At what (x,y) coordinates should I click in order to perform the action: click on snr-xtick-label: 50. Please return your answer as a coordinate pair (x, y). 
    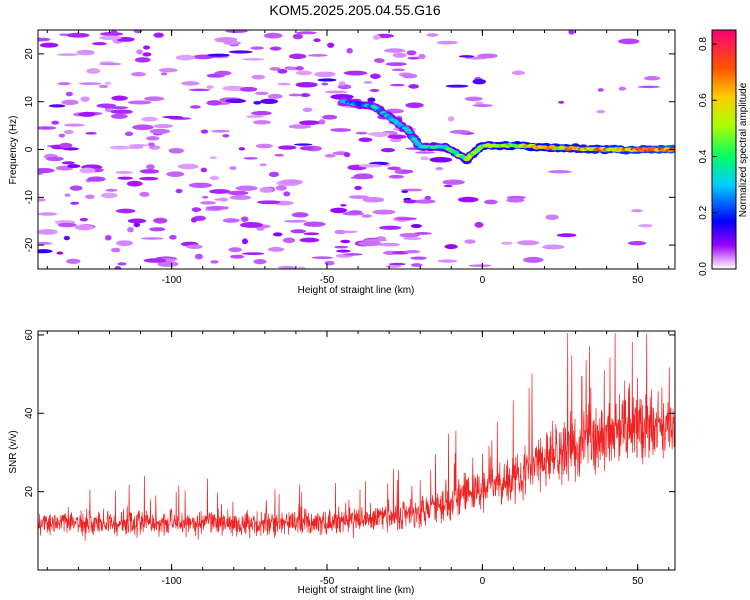
    Looking at the image, I should click on (638, 581).